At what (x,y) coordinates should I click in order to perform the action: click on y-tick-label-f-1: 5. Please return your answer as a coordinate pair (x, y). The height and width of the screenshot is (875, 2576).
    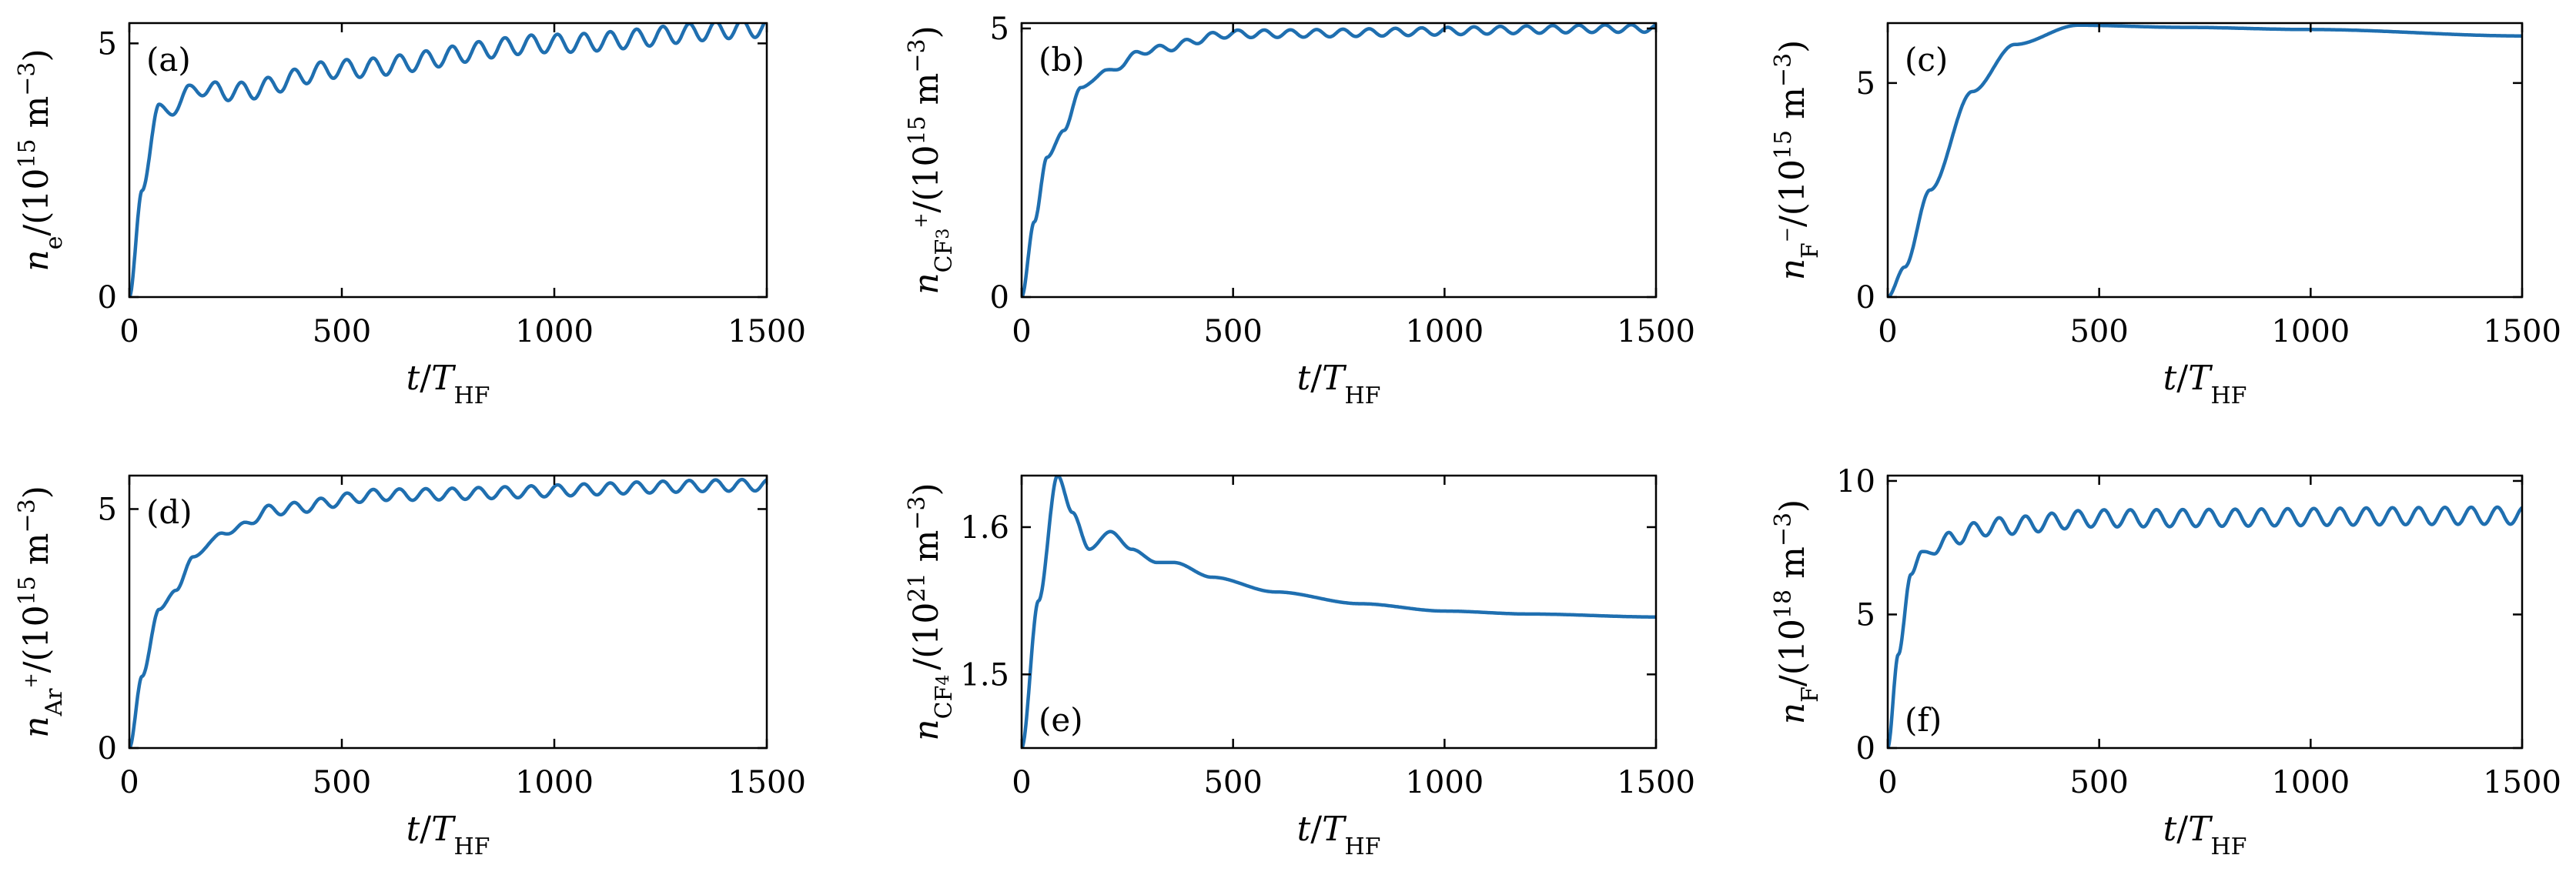
    Looking at the image, I should click on (1866, 615).